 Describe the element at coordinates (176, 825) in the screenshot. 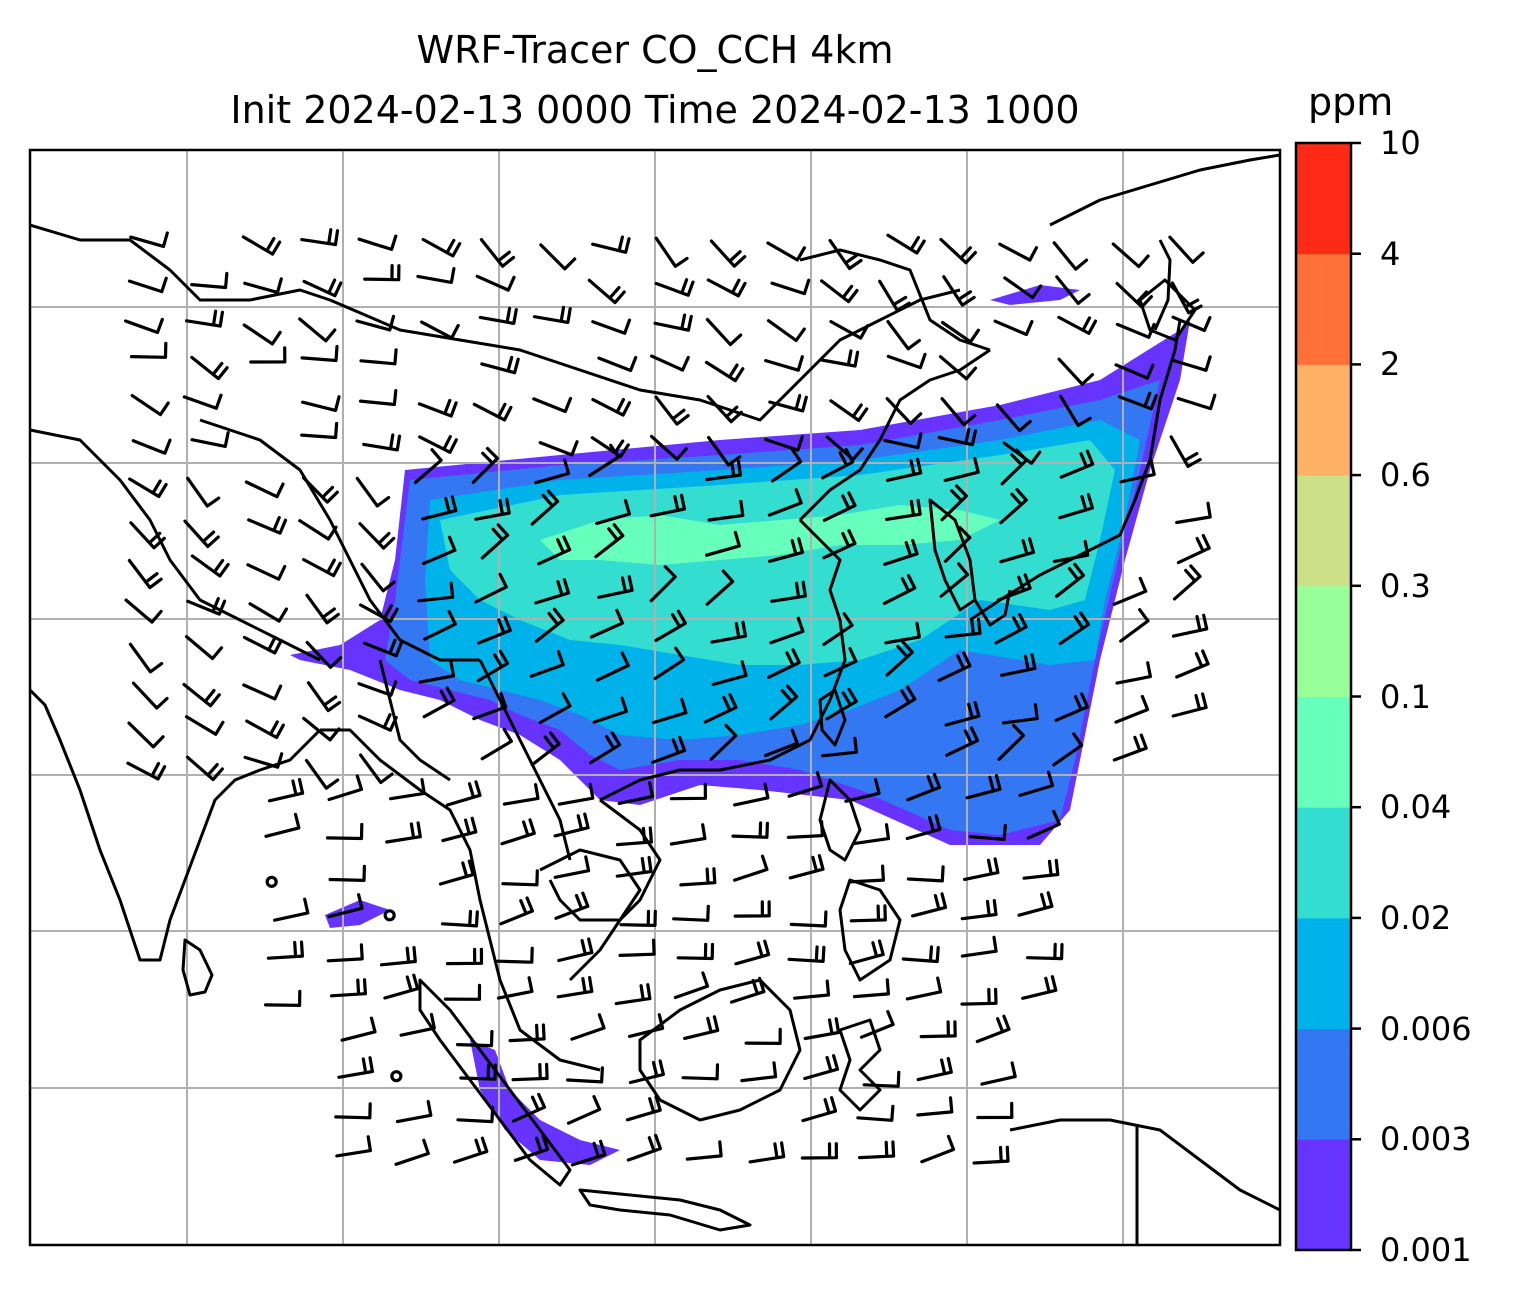

I see `india-coast` at that location.